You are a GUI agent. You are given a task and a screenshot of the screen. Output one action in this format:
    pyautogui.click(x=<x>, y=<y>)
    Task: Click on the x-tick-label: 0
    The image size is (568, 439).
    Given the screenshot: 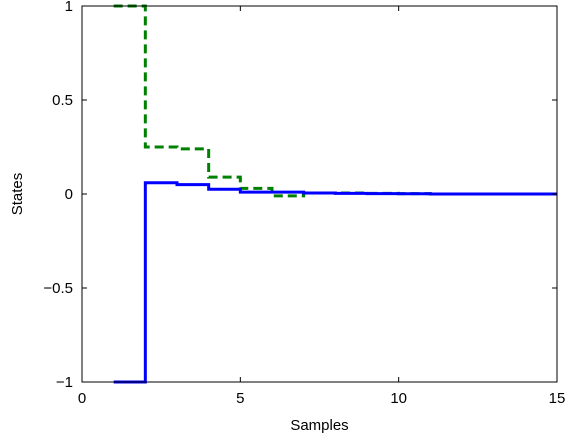 What is the action you would take?
    pyautogui.click(x=82, y=398)
    